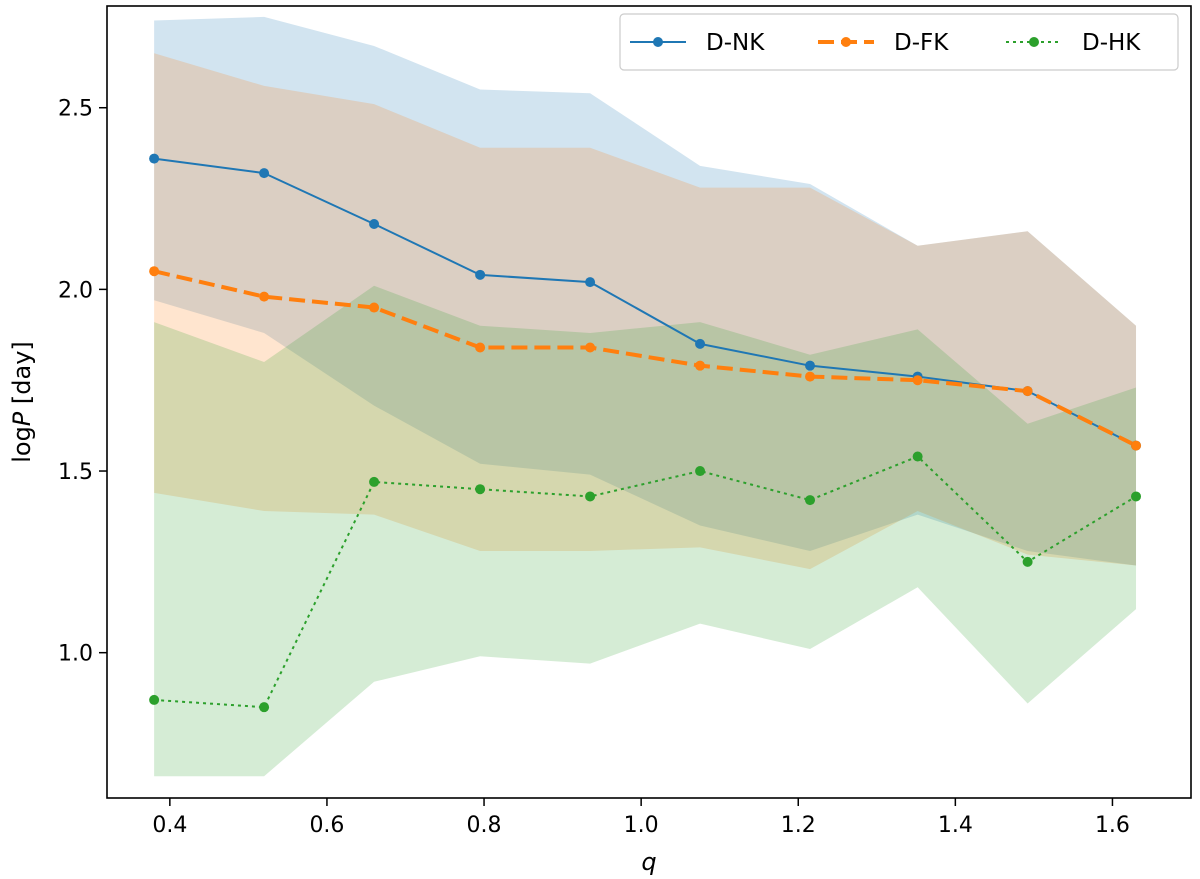  What do you see at coordinates (1034, 42) in the screenshot?
I see `legend-marker-d-hk` at bounding box center [1034, 42].